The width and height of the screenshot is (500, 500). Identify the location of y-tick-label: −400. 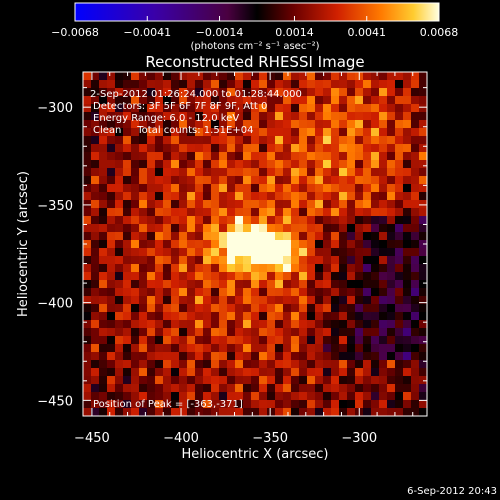
(55, 304).